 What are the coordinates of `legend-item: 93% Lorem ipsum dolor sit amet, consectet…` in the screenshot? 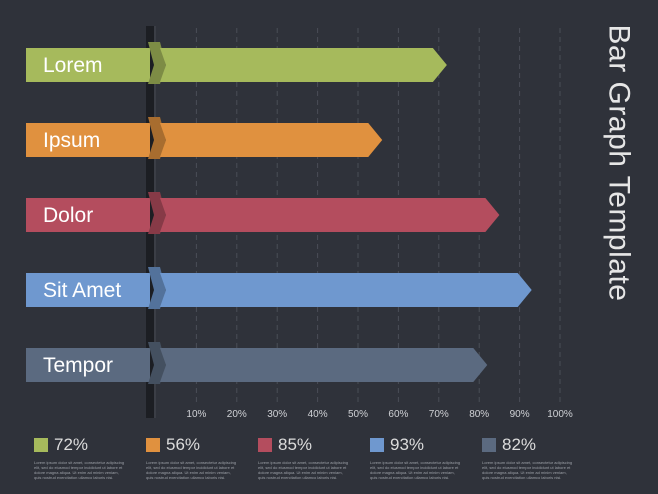 It's located at (420, 457).